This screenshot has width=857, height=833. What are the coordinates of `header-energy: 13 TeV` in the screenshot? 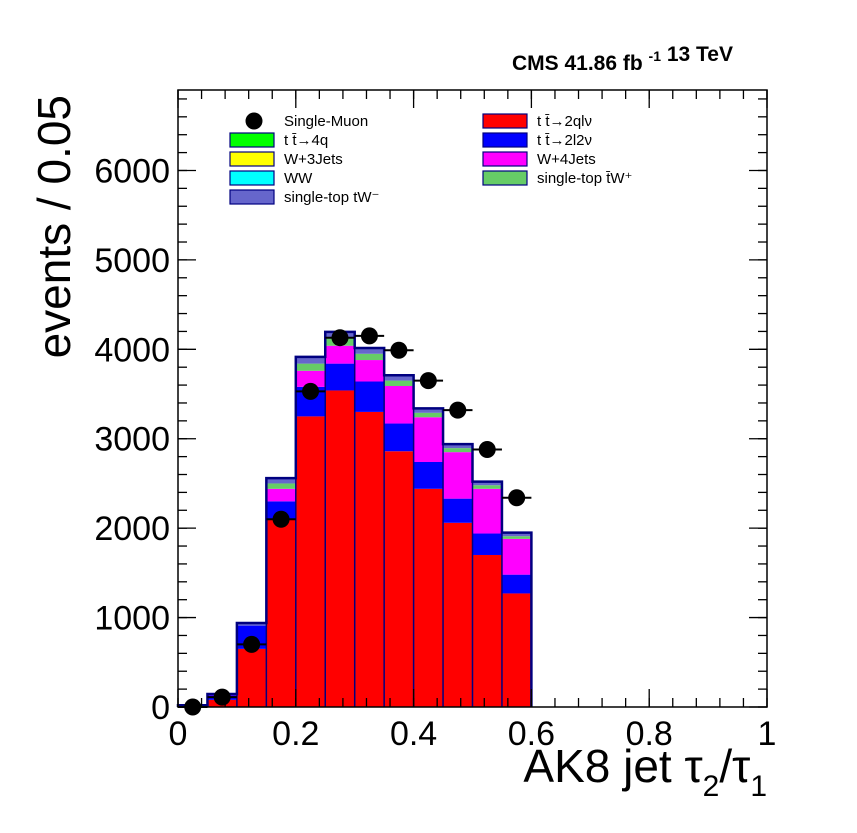 It's located at (700, 54).